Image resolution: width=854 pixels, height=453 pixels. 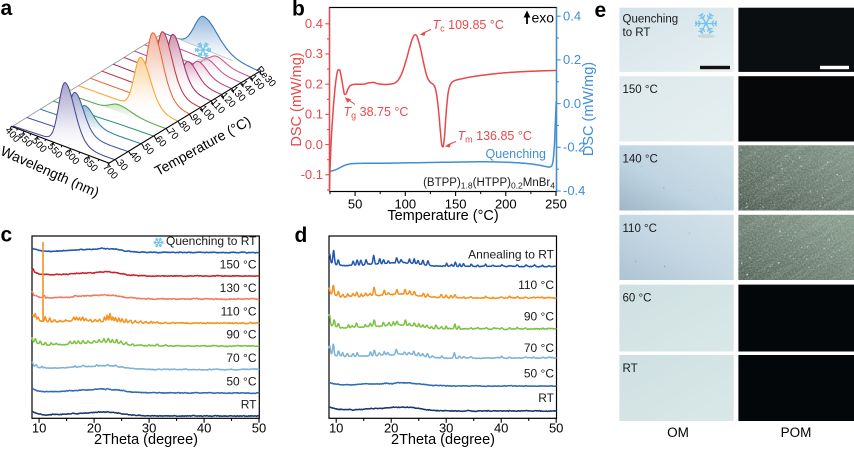 What do you see at coordinates (506, 204) in the screenshot?
I see `svg-text: 200` at bounding box center [506, 204].